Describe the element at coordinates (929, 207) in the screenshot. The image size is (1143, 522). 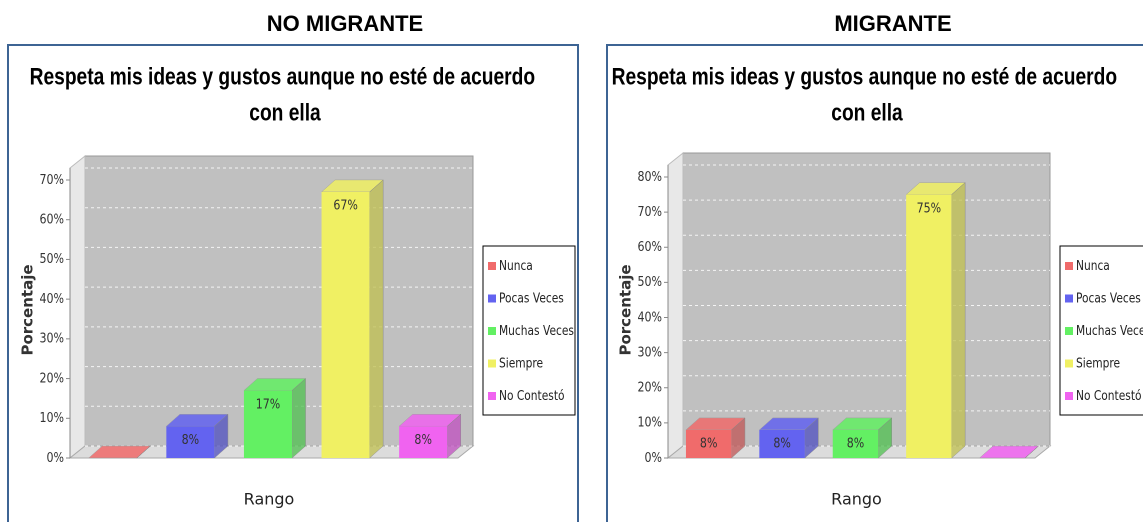
I see `value-label: 75%` at that location.